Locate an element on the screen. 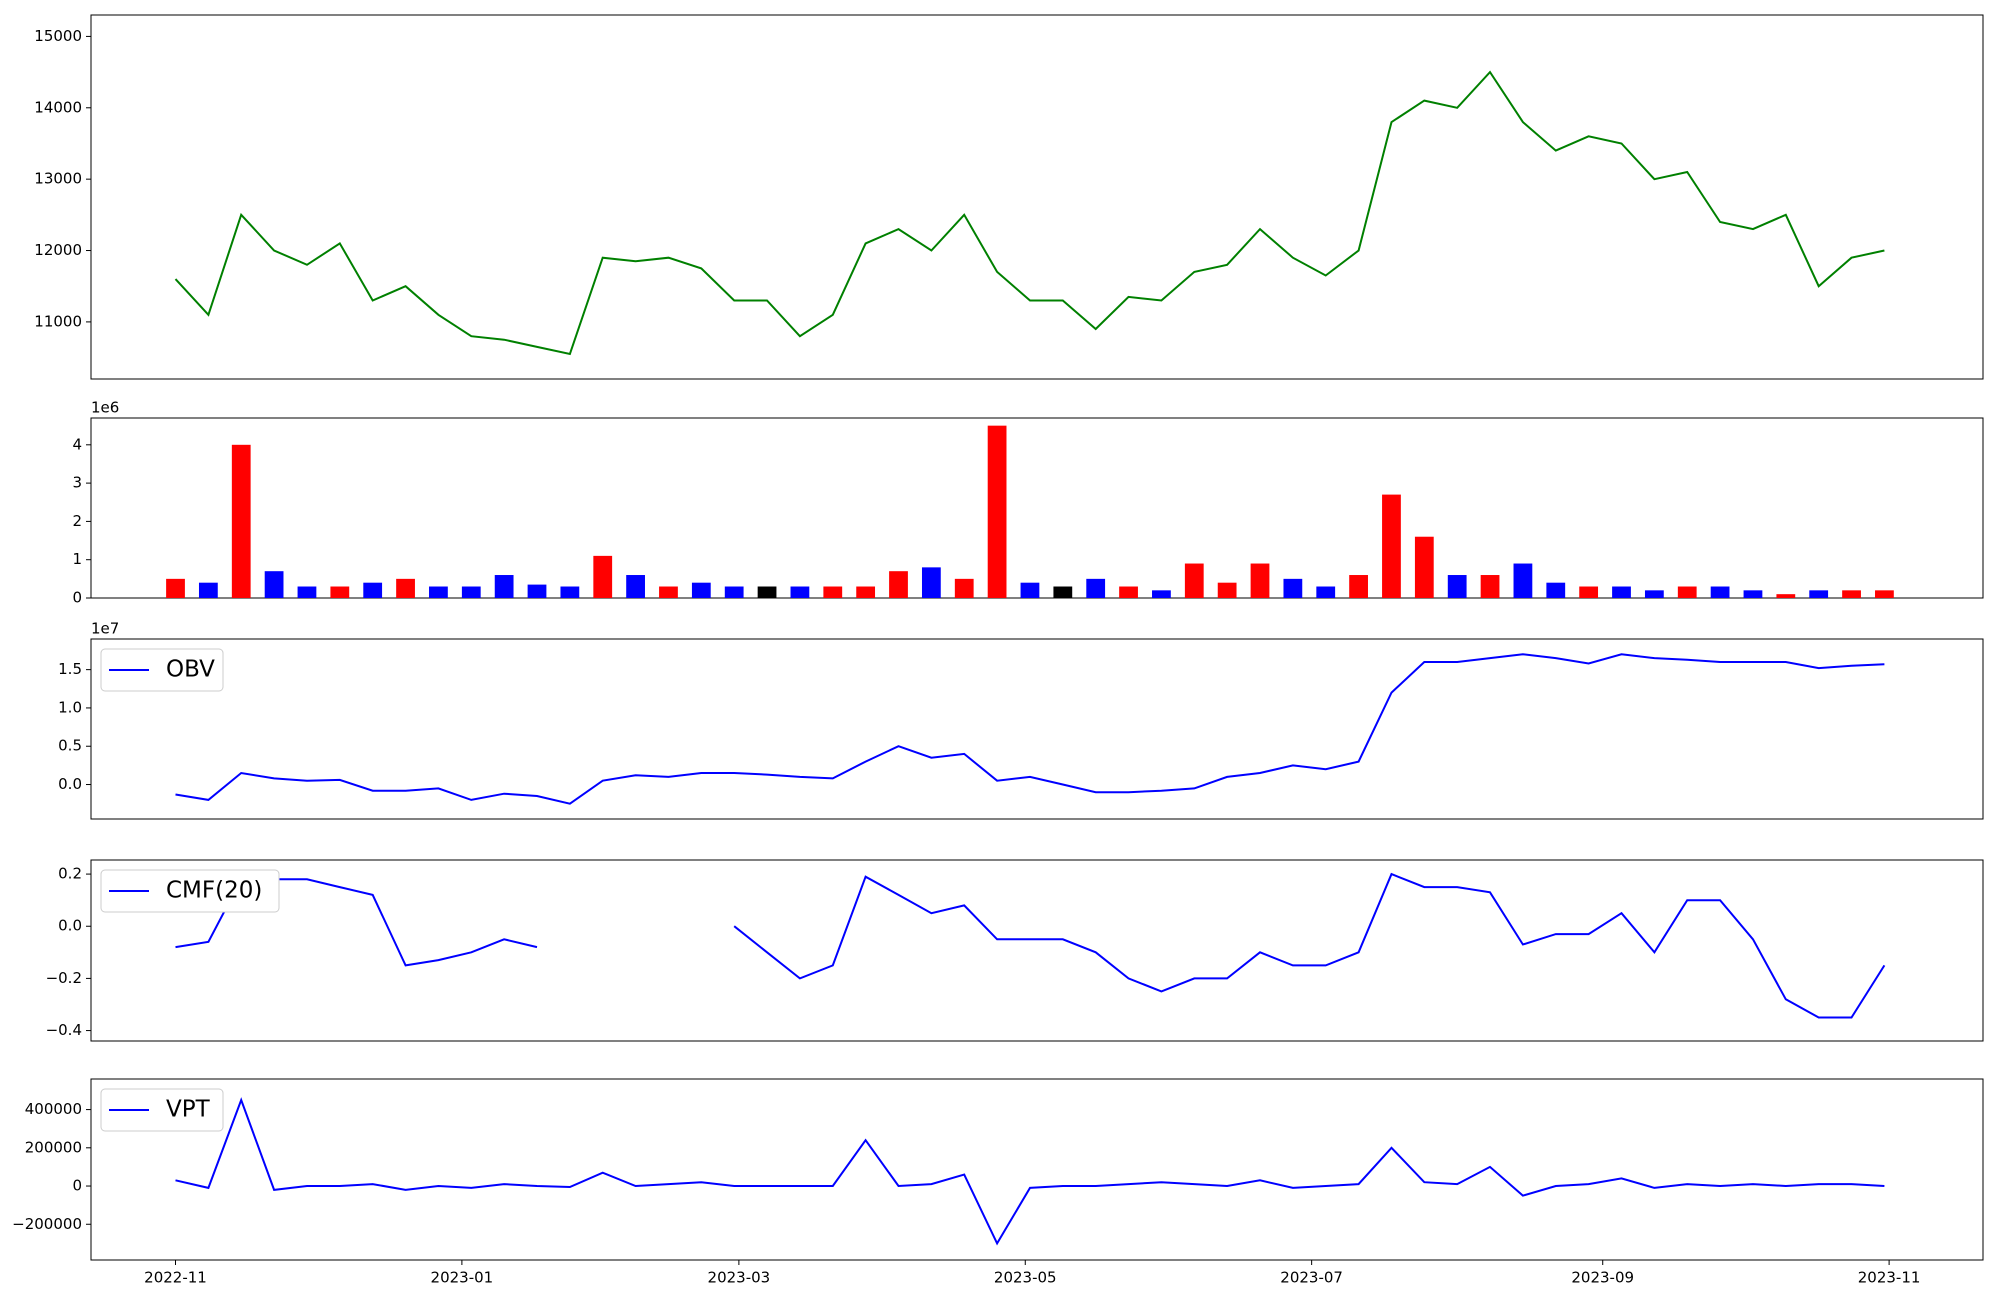 The image size is (2000, 1300). y-tick-label: −200000 is located at coordinates (47, 1224).